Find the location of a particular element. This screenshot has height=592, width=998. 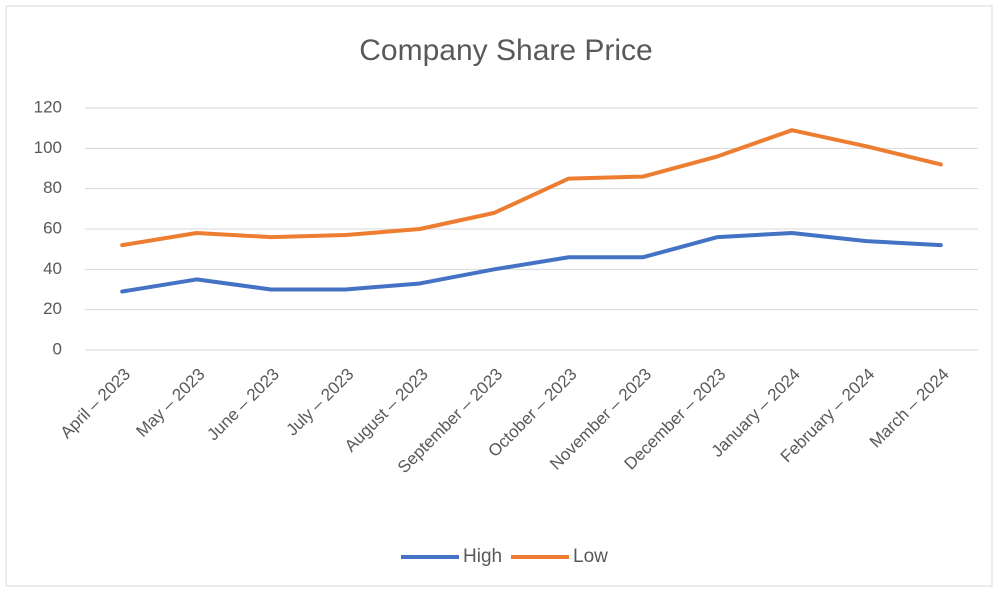

y-tick-label: 60 is located at coordinates (52, 227).